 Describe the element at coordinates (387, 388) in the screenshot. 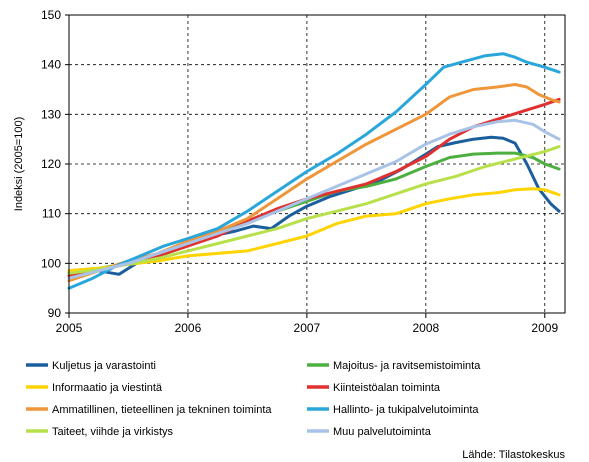

I see `legend-label: Kiinteistöalan toiminta` at that location.